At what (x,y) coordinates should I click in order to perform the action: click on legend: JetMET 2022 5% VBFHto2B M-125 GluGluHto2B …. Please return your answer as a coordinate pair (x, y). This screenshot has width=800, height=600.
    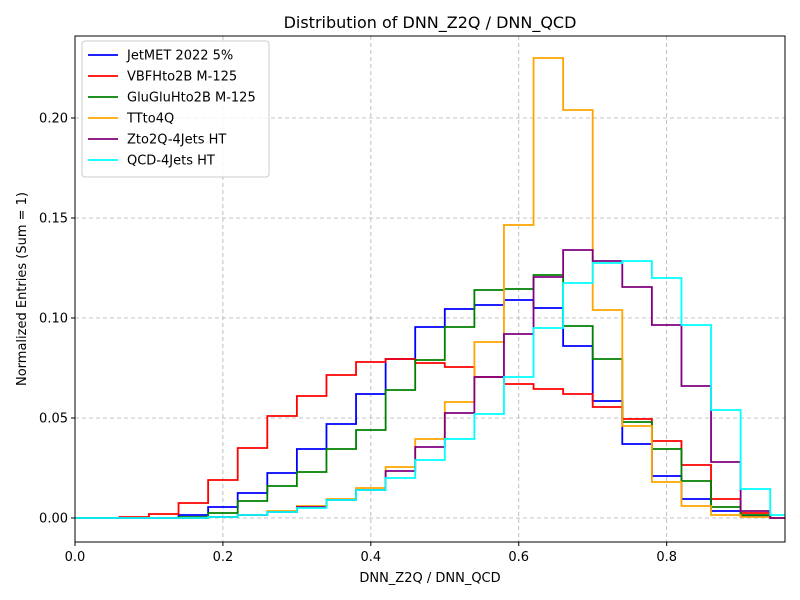
    Looking at the image, I should click on (175, 109).